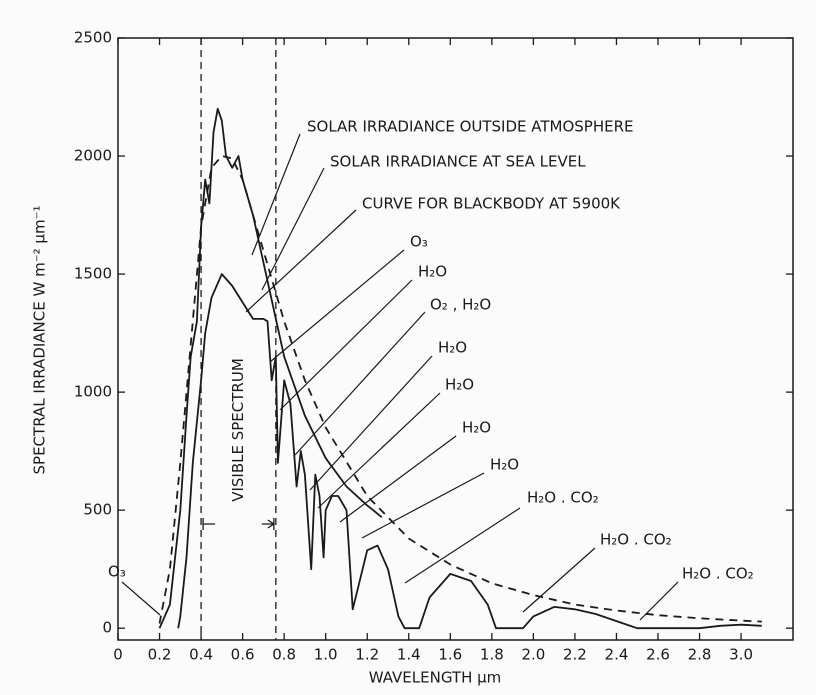  Describe the element at coordinates (741, 655) in the screenshot. I see `x-tick-label: 3.0` at that location.